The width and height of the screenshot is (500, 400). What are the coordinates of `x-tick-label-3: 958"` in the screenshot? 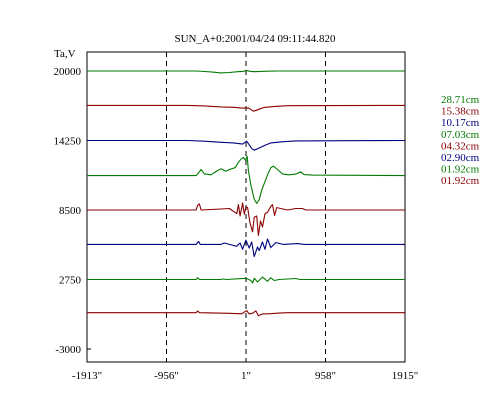 It's located at (325, 376).